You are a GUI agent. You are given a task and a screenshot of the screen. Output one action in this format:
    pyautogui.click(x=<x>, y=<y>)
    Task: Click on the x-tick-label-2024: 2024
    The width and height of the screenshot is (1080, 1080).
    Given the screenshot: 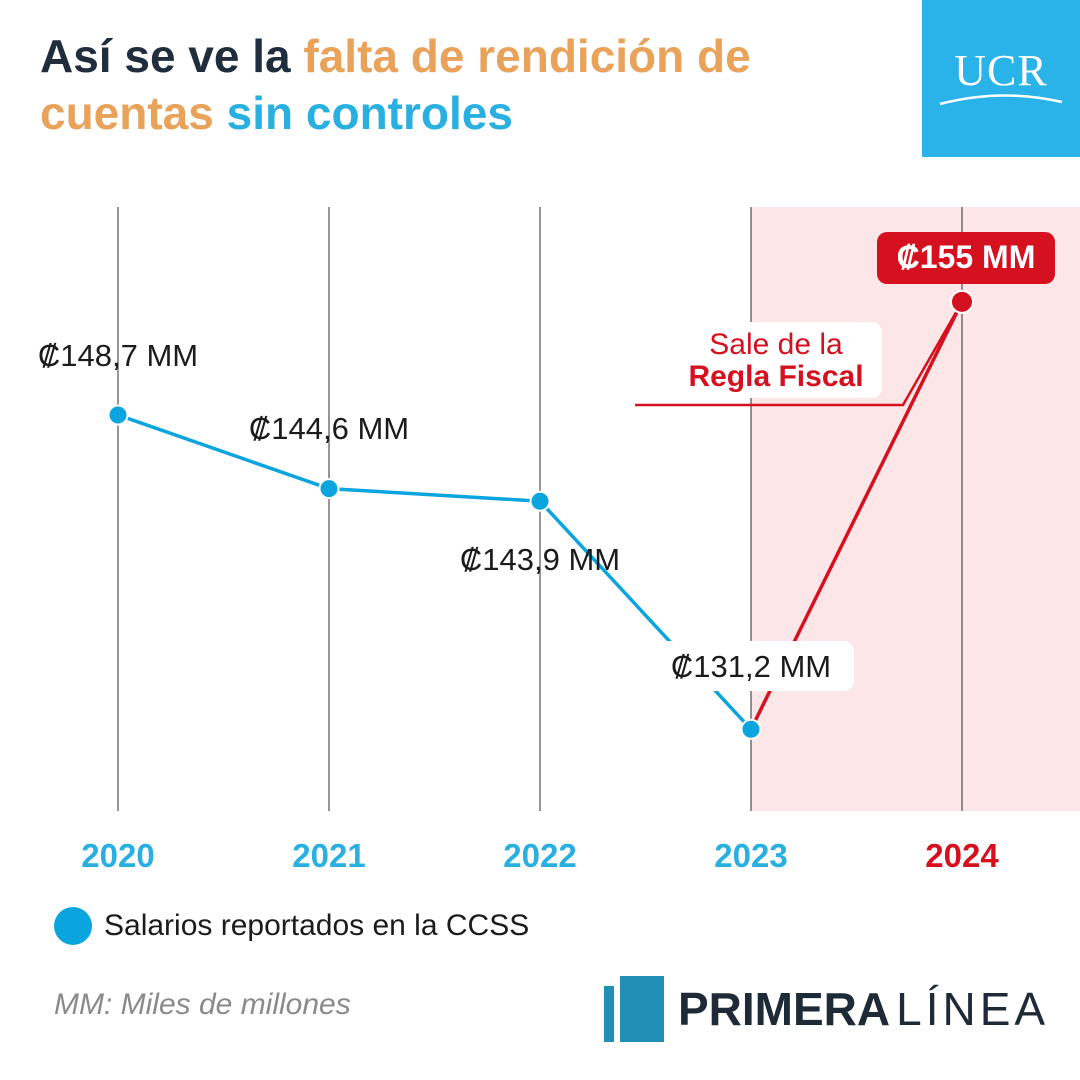 What is the action you would take?
    pyautogui.click(x=962, y=855)
    